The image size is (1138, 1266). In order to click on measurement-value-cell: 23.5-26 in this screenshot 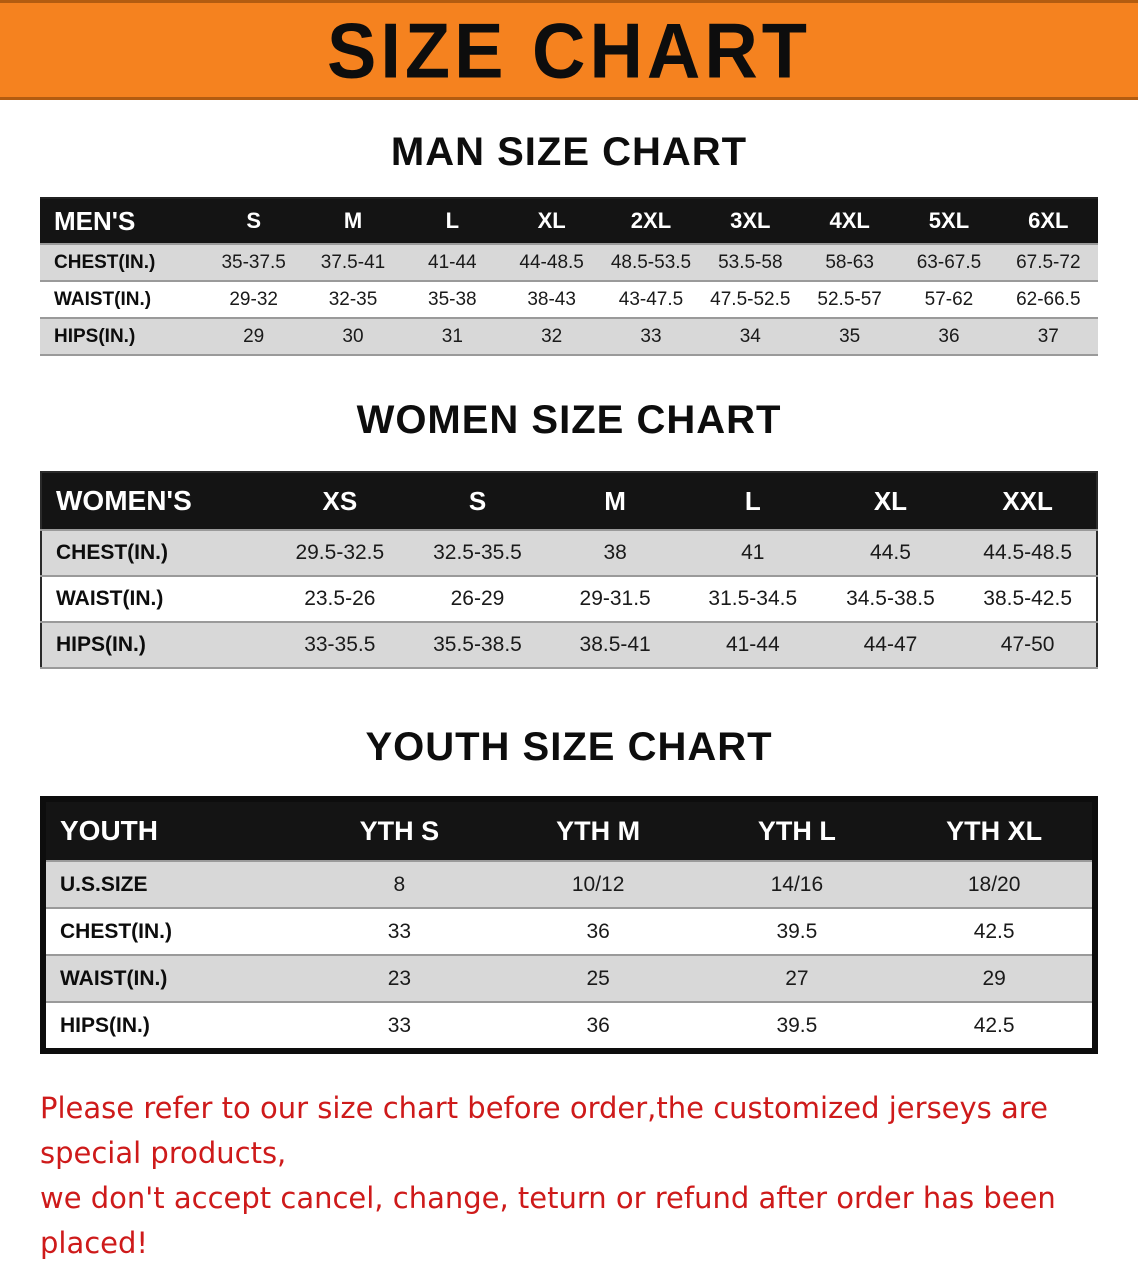, I will do `click(340, 599)`.